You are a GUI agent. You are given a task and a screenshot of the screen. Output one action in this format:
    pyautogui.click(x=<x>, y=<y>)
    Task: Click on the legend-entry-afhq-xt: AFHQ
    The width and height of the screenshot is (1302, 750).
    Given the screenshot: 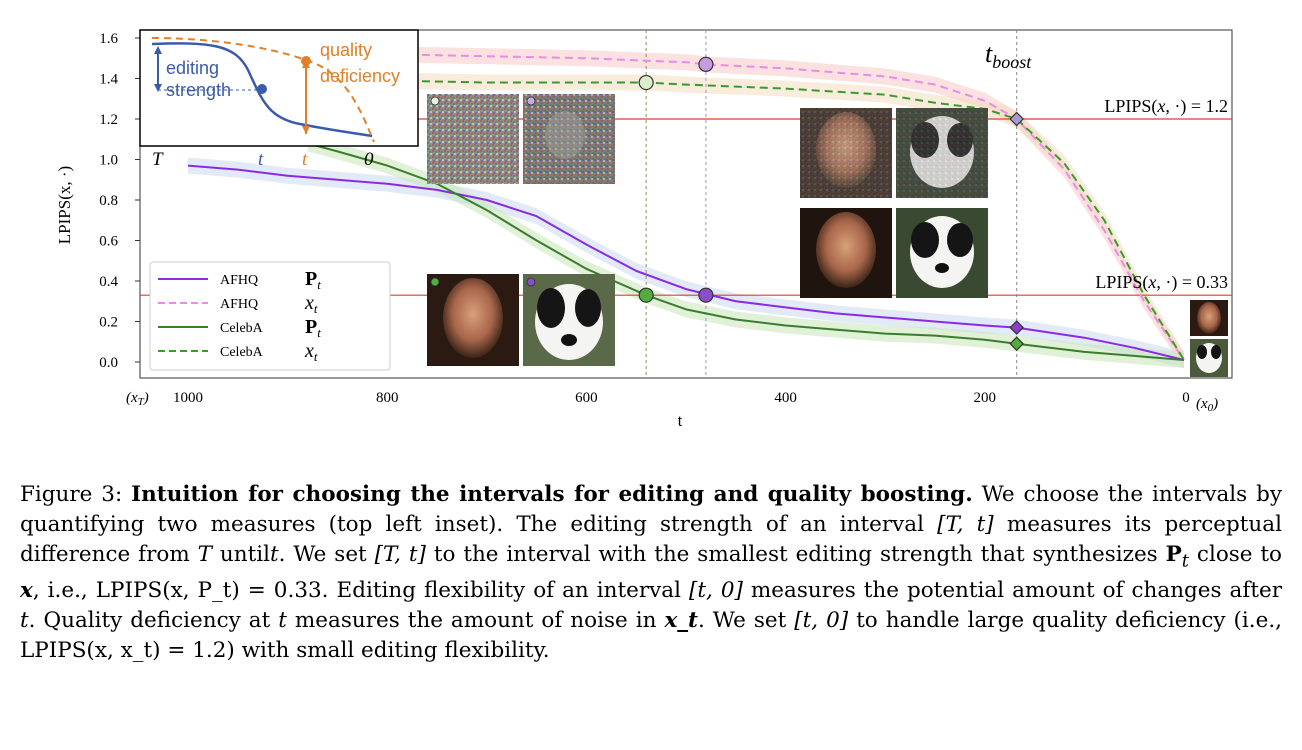 What is the action you would take?
    pyautogui.click(x=239, y=304)
    